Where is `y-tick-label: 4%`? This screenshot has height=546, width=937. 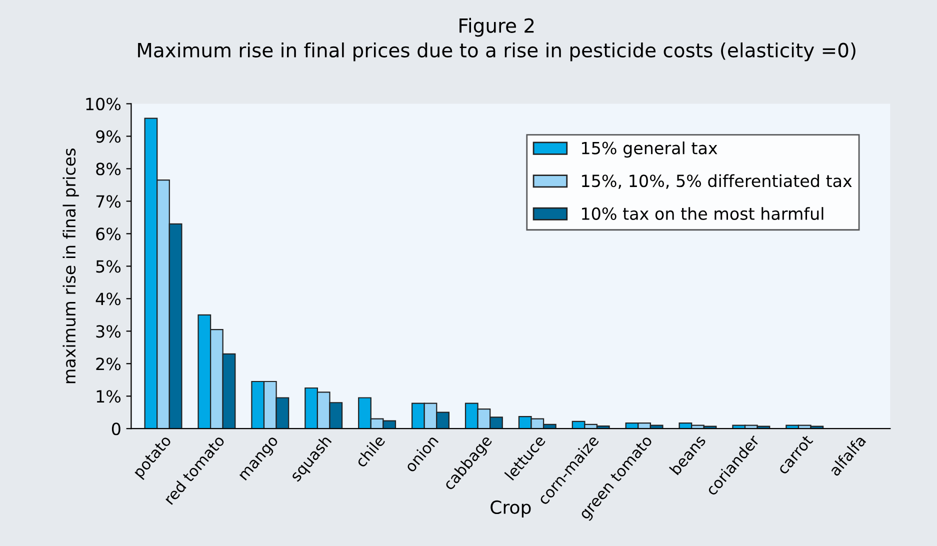 y-tick-label: 4% is located at coordinates (108, 299).